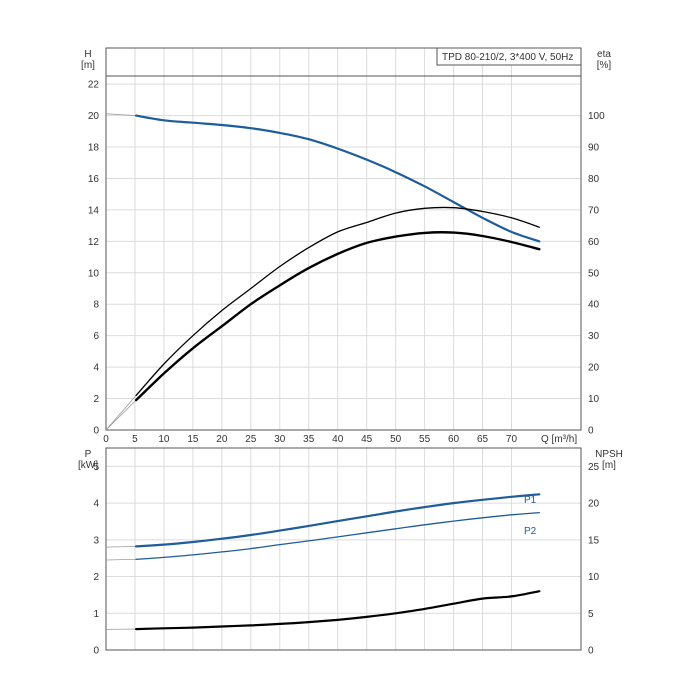 This screenshot has width=700, height=700. Describe the element at coordinates (121, 114) in the screenshot. I see `head-curve-extrapolation` at that location.